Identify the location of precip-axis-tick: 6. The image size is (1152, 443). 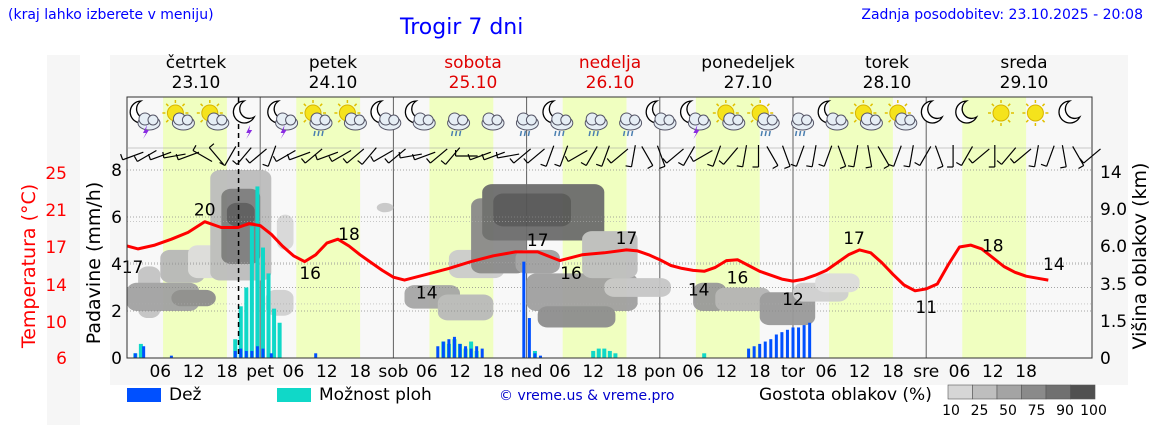
(116, 218).